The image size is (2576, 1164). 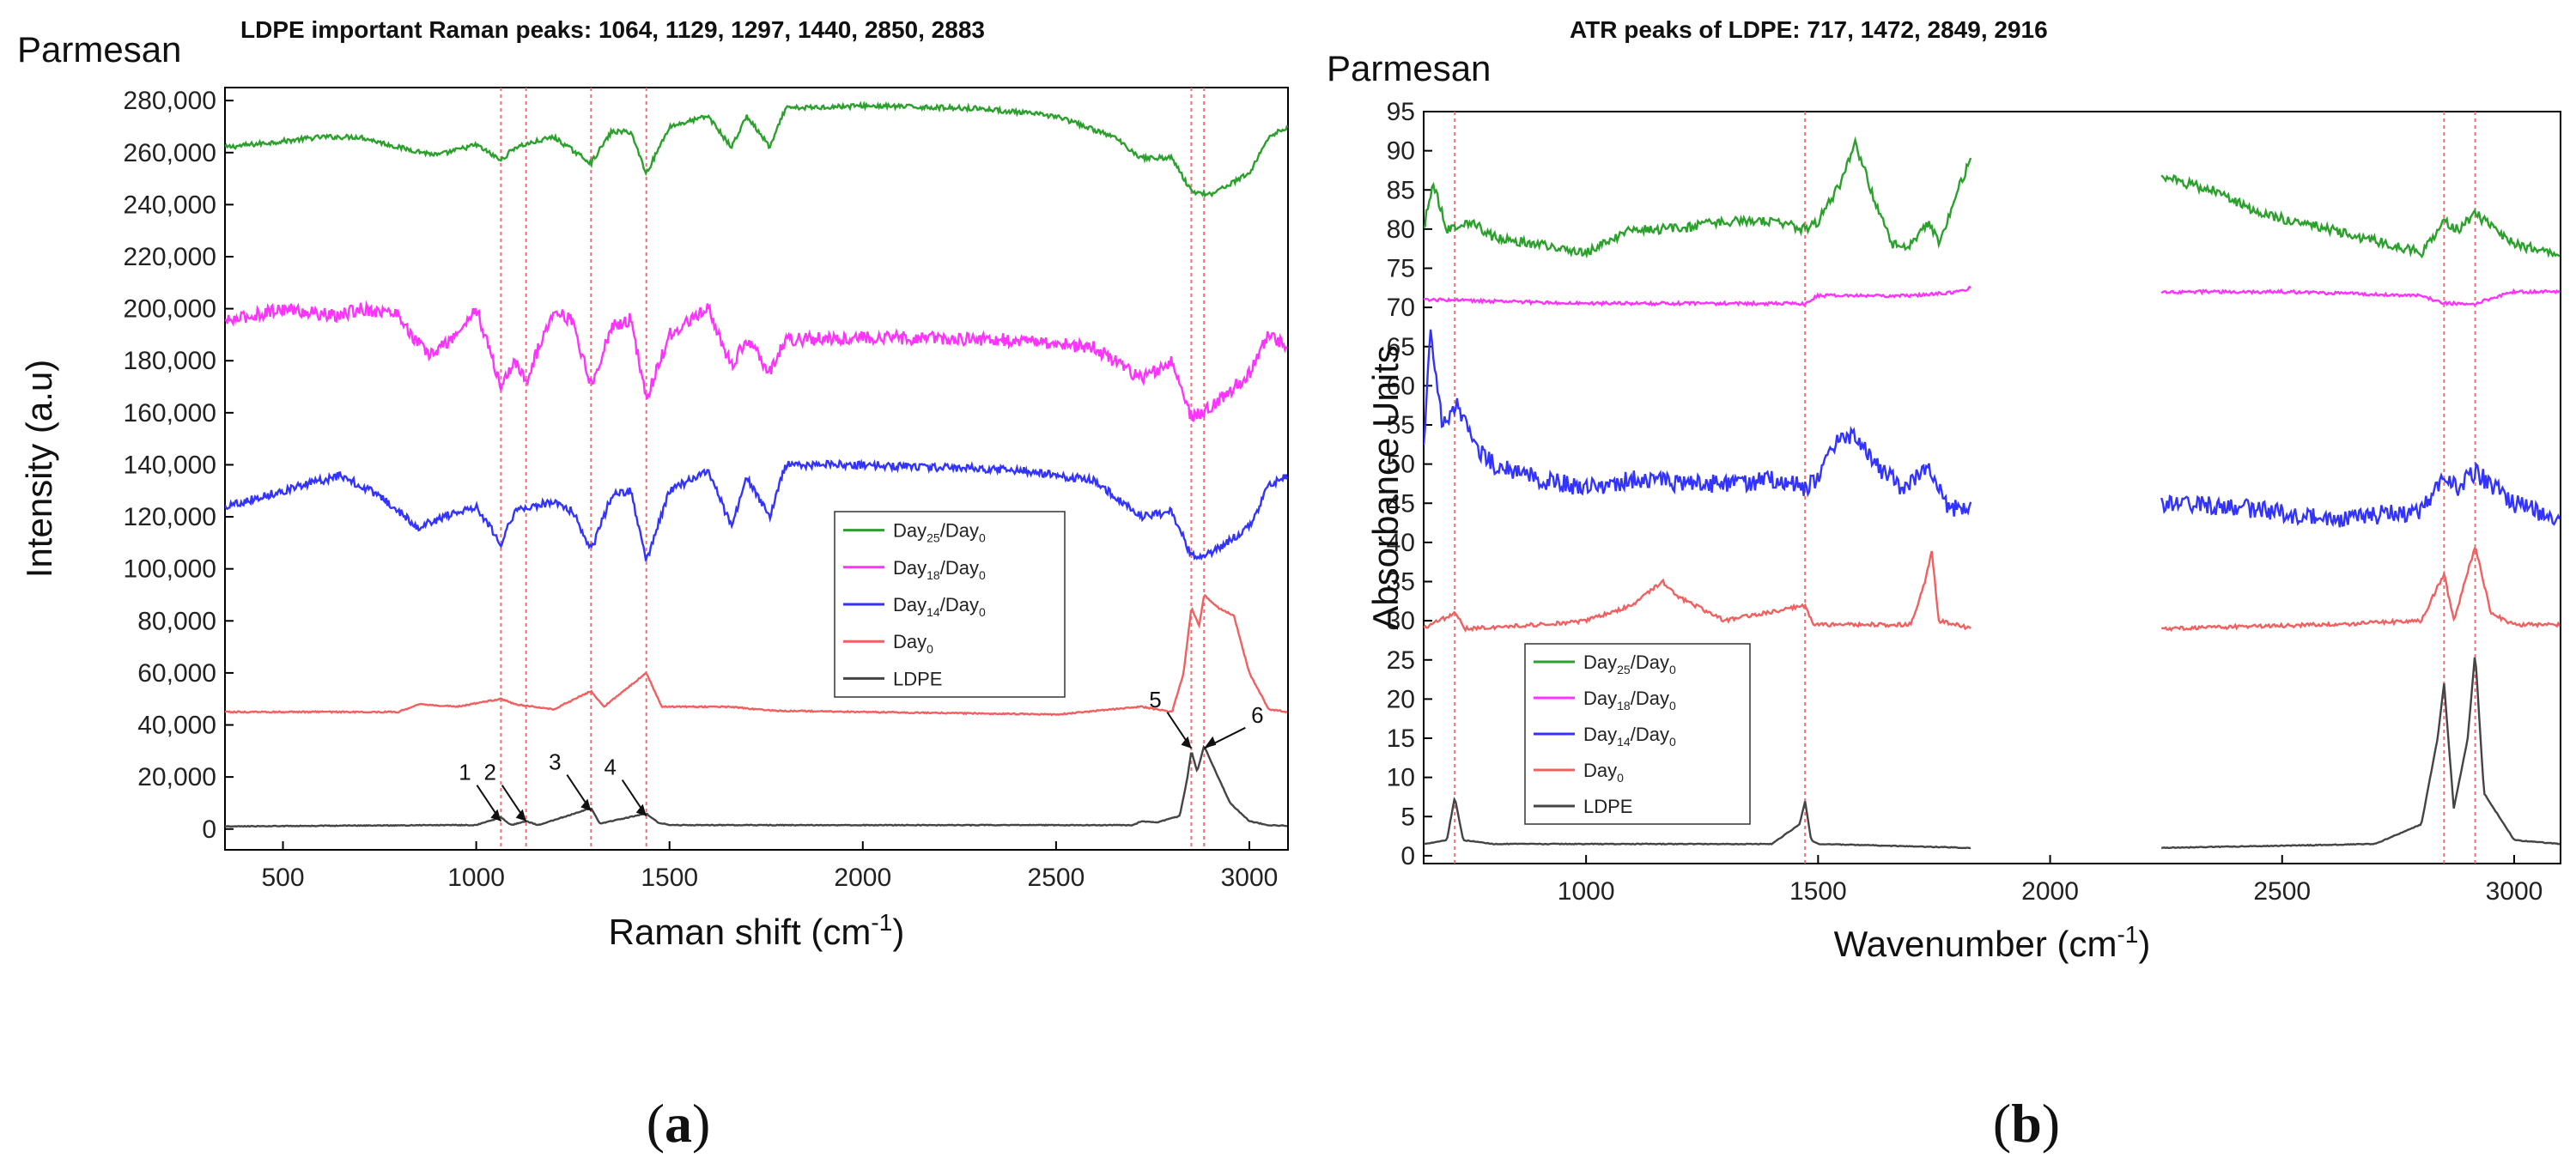 What do you see at coordinates (170, 205) in the screenshot?
I see `y-tick-label: 240,000` at bounding box center [170, 205].